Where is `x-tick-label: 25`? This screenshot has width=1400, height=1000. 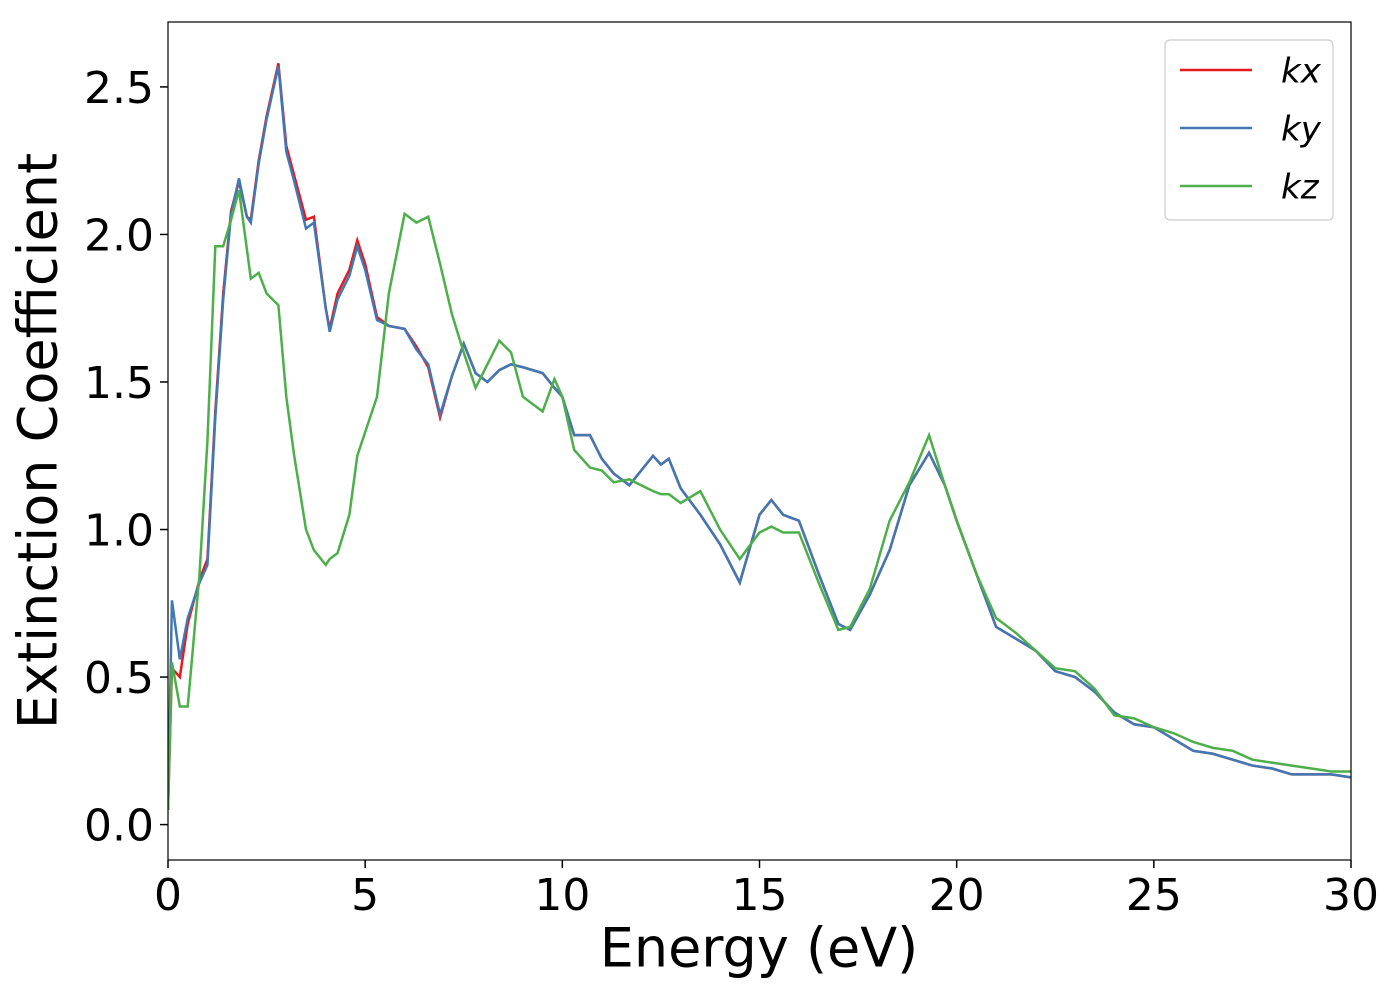
x-tick-label: 25 is located at coordinates (1154, 895).